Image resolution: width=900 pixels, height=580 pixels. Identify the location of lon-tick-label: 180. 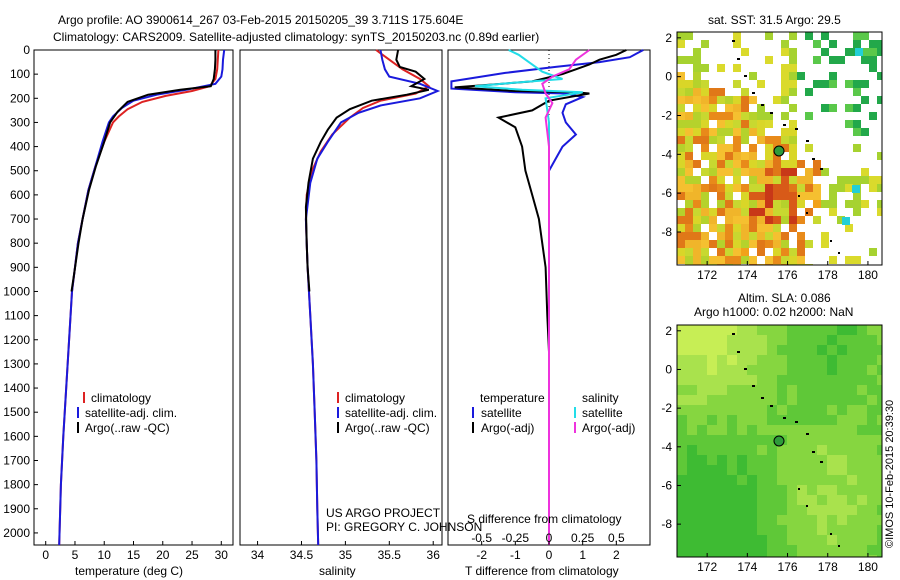
(868, 567).